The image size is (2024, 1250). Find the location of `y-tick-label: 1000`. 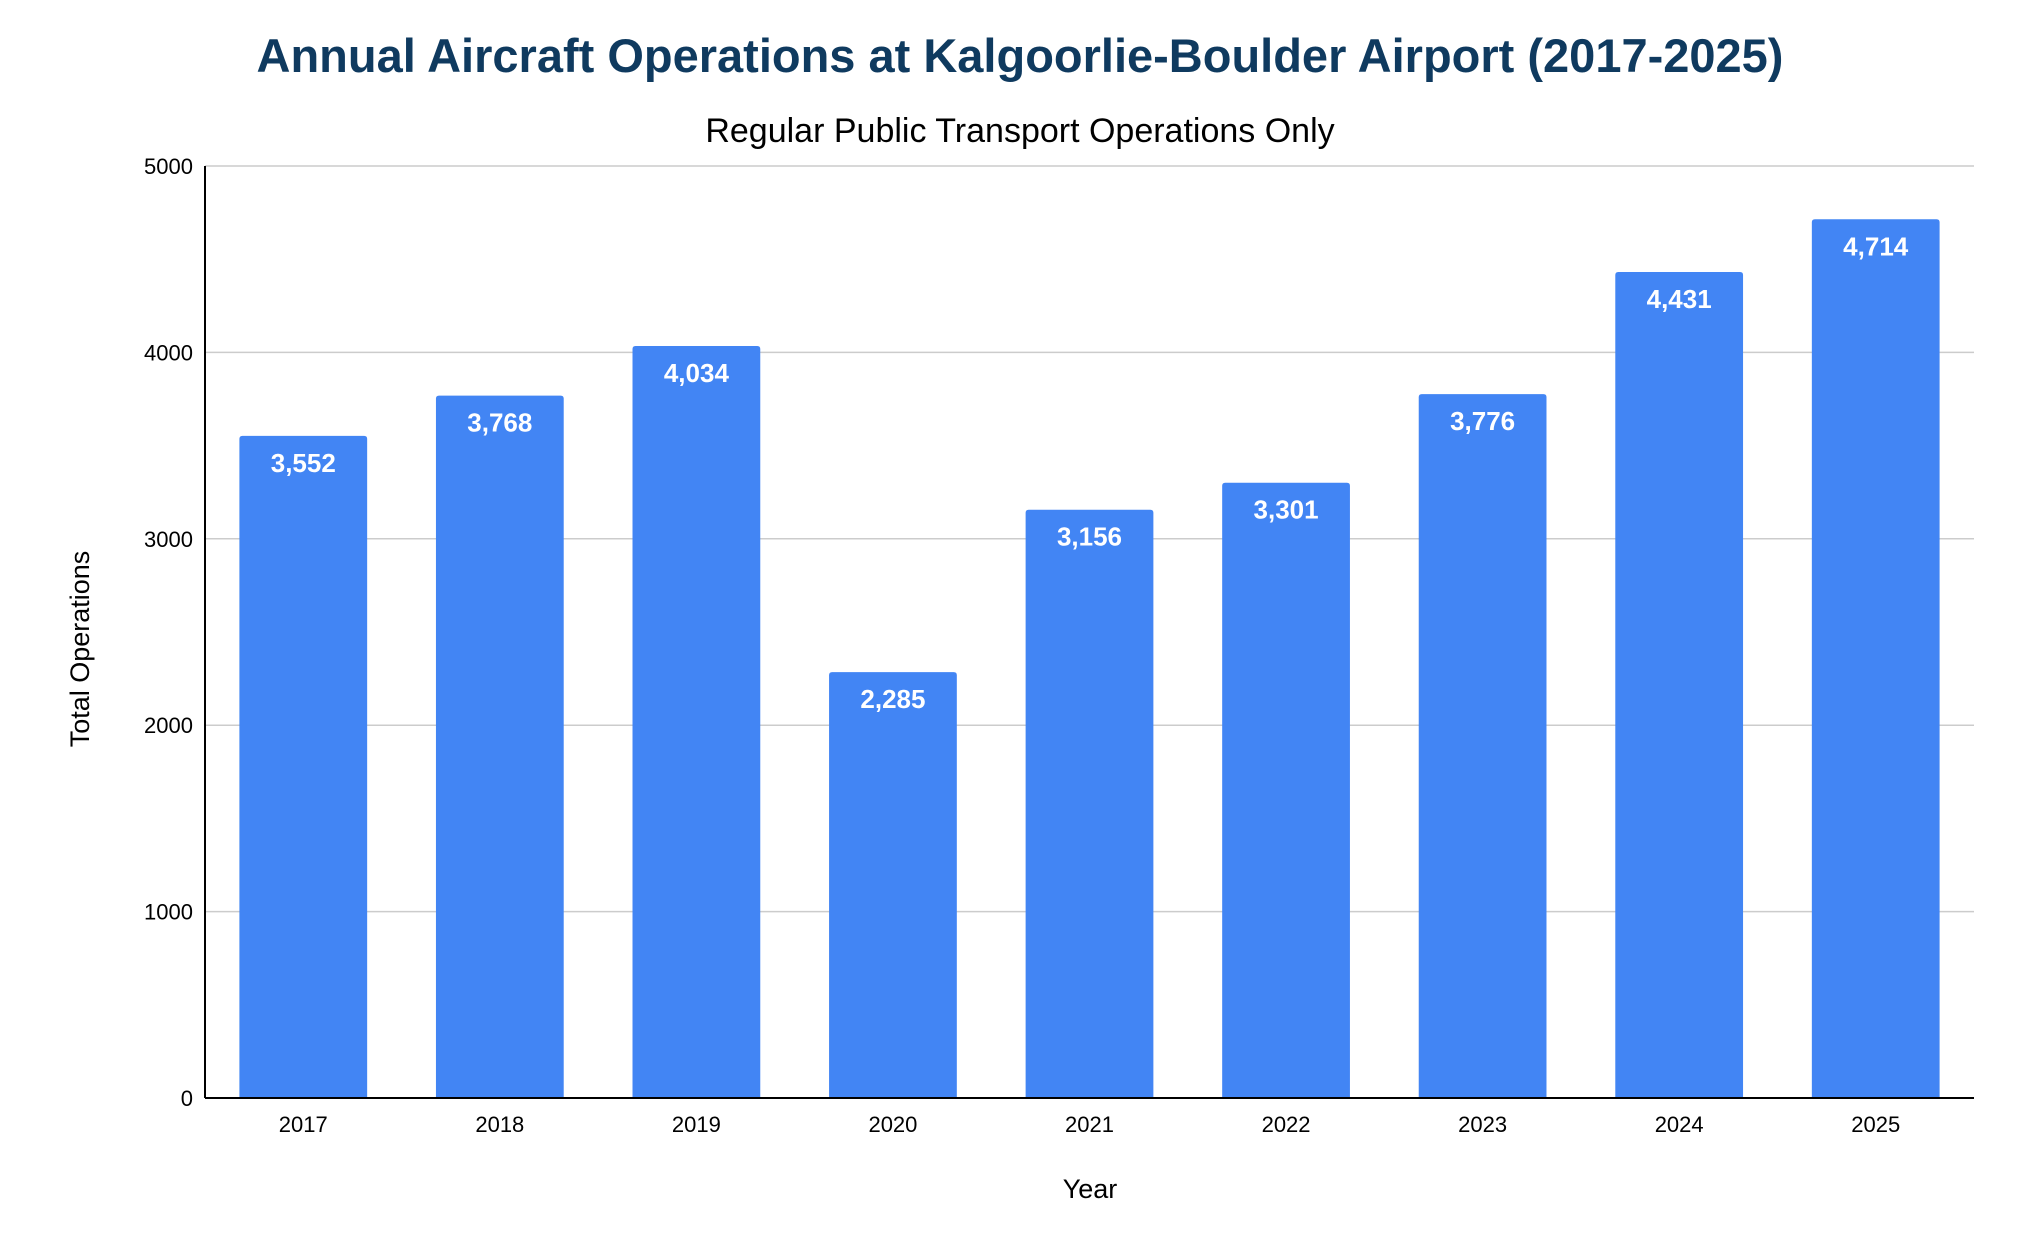

y-tick-label: 1000 is located at coordinates (168, 912).